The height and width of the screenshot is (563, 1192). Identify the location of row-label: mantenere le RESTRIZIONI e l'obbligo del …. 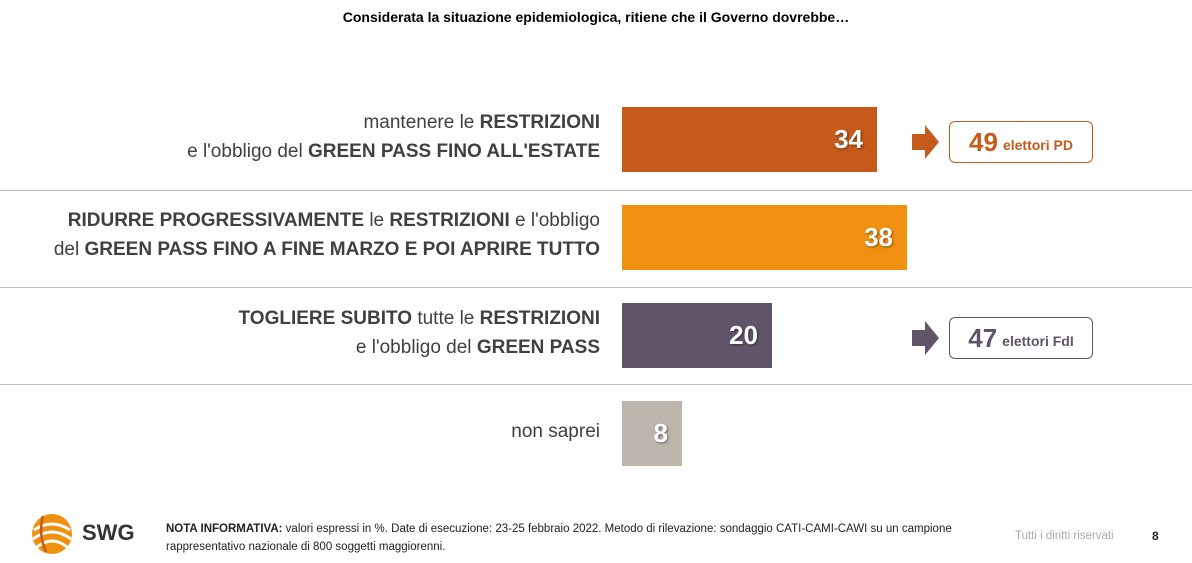
(310, 137).